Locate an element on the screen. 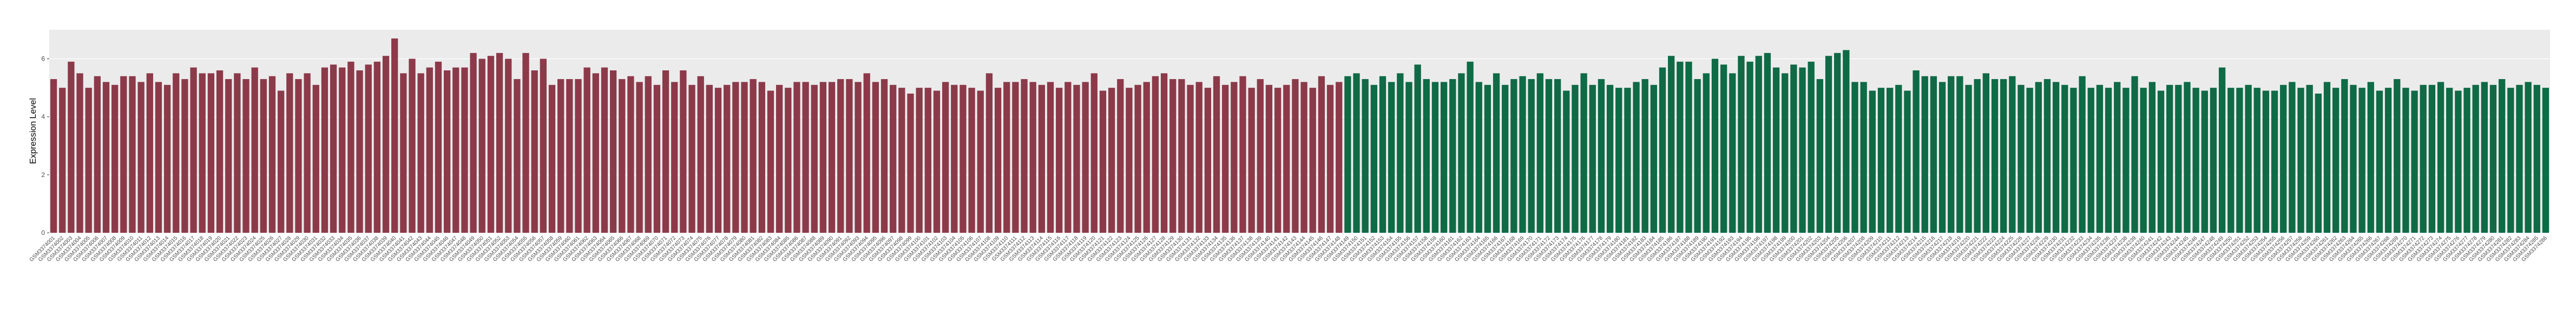 This screenshot has width=2576, height=314. y-tick-label: 6 is located at coordinates (43, 59).